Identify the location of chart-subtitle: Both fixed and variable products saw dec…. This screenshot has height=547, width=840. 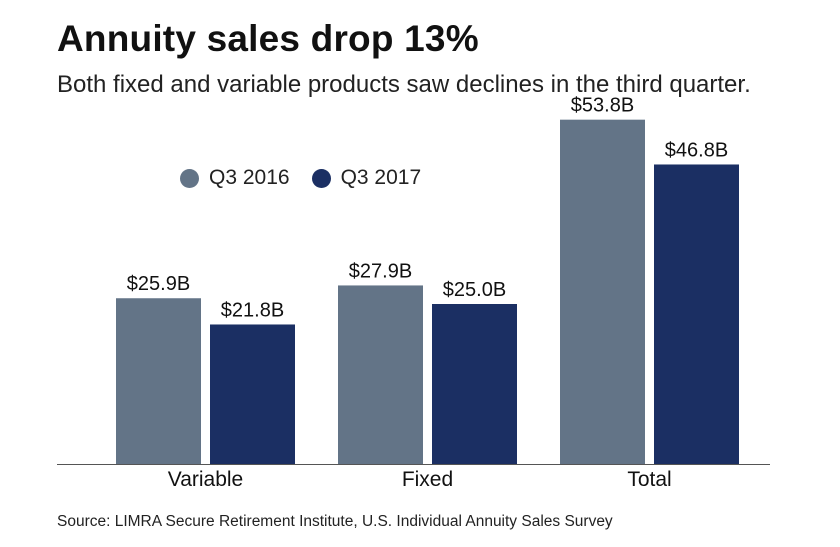
(404, 84).